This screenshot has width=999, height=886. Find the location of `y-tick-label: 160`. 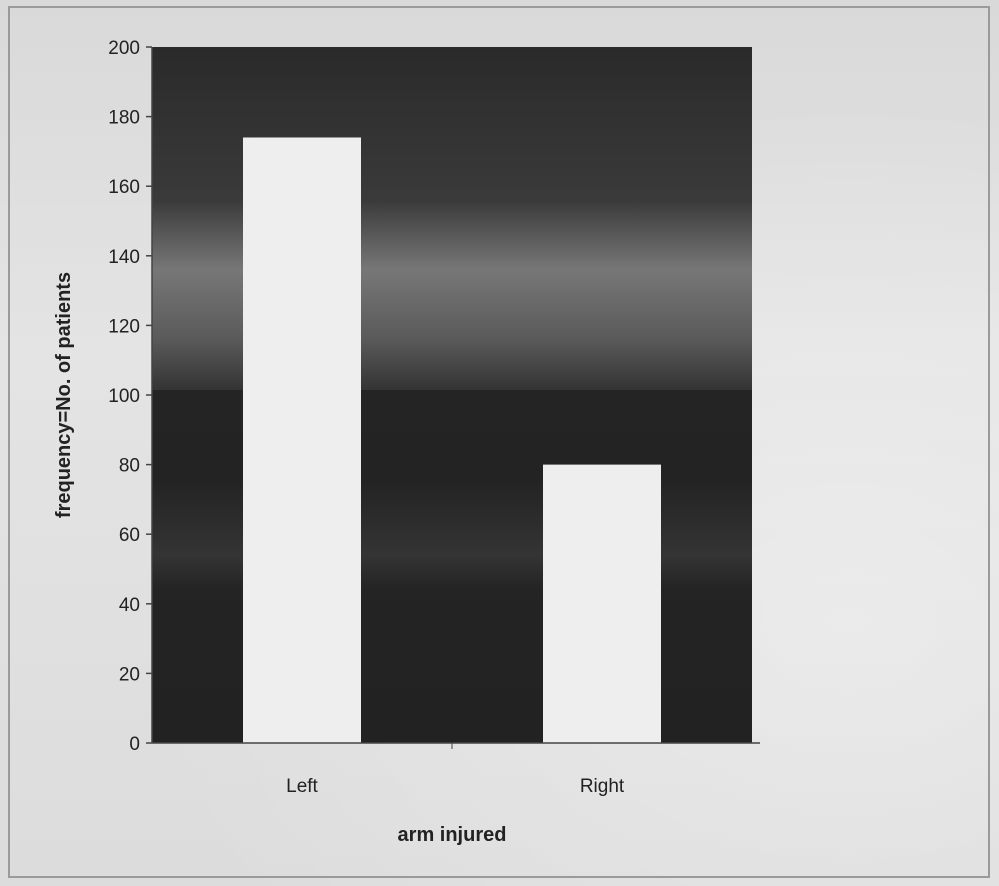

y-tick-label: 160 is located at coordinates (124, 187).